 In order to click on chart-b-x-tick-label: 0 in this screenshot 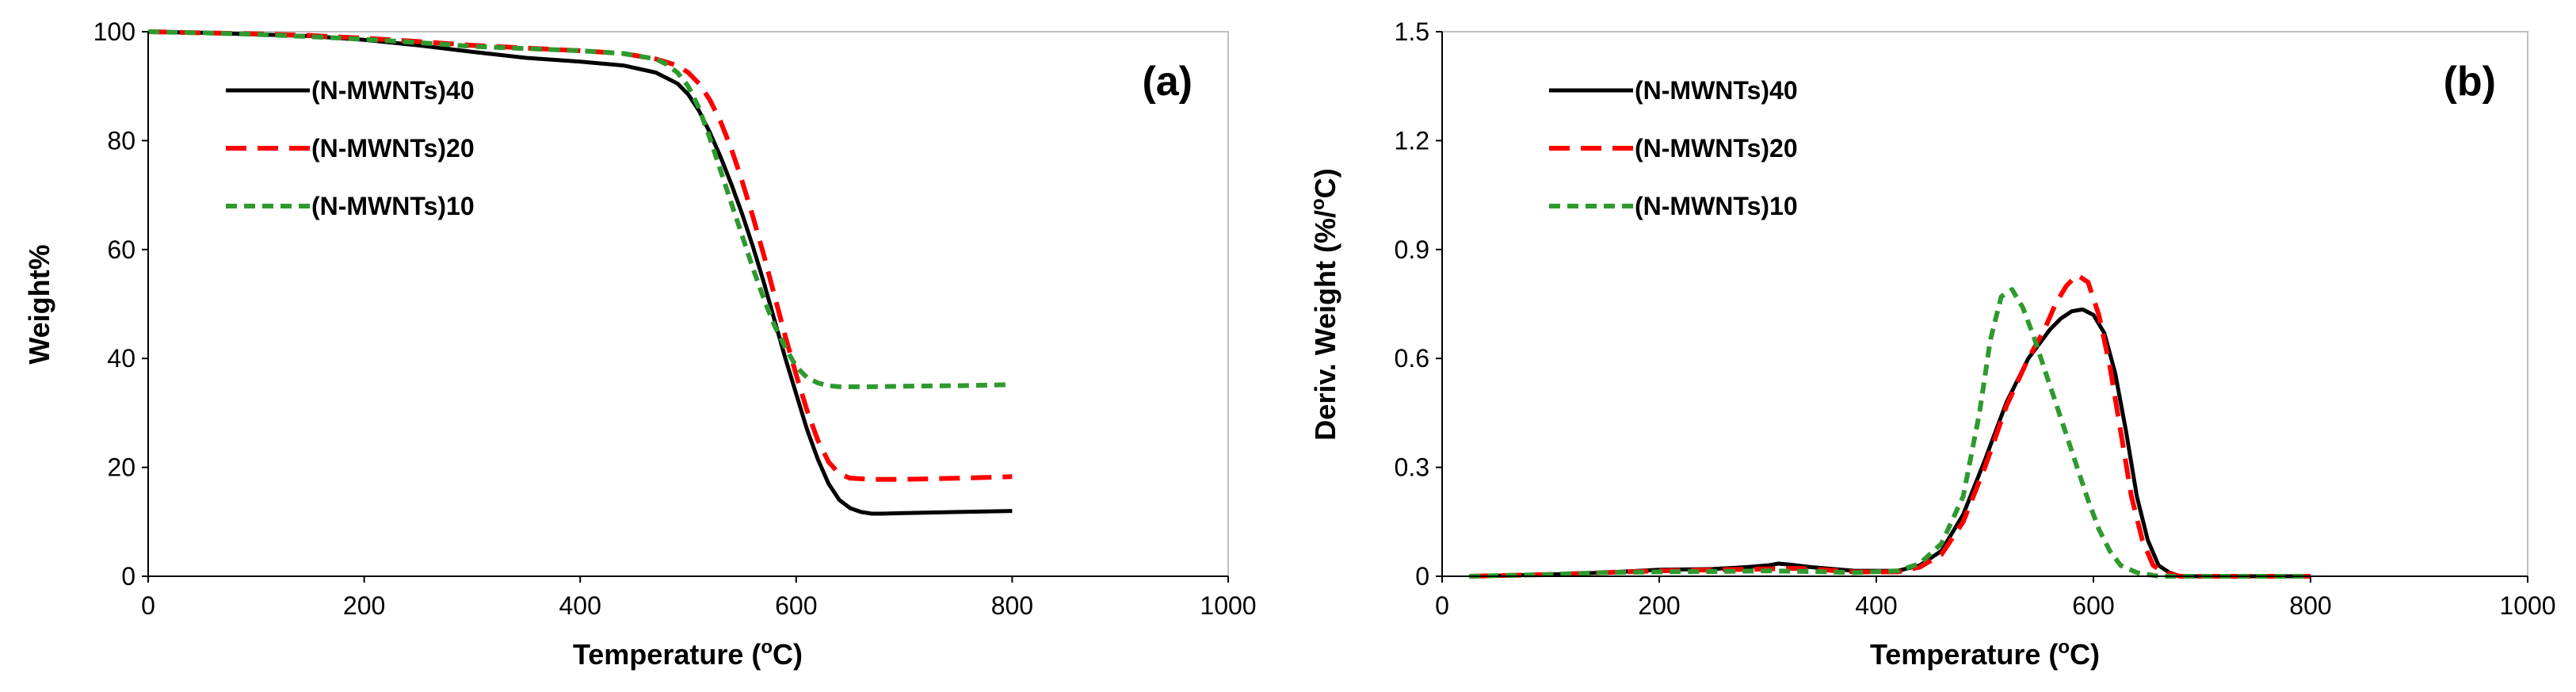, I will do `click(1442, 606)`.